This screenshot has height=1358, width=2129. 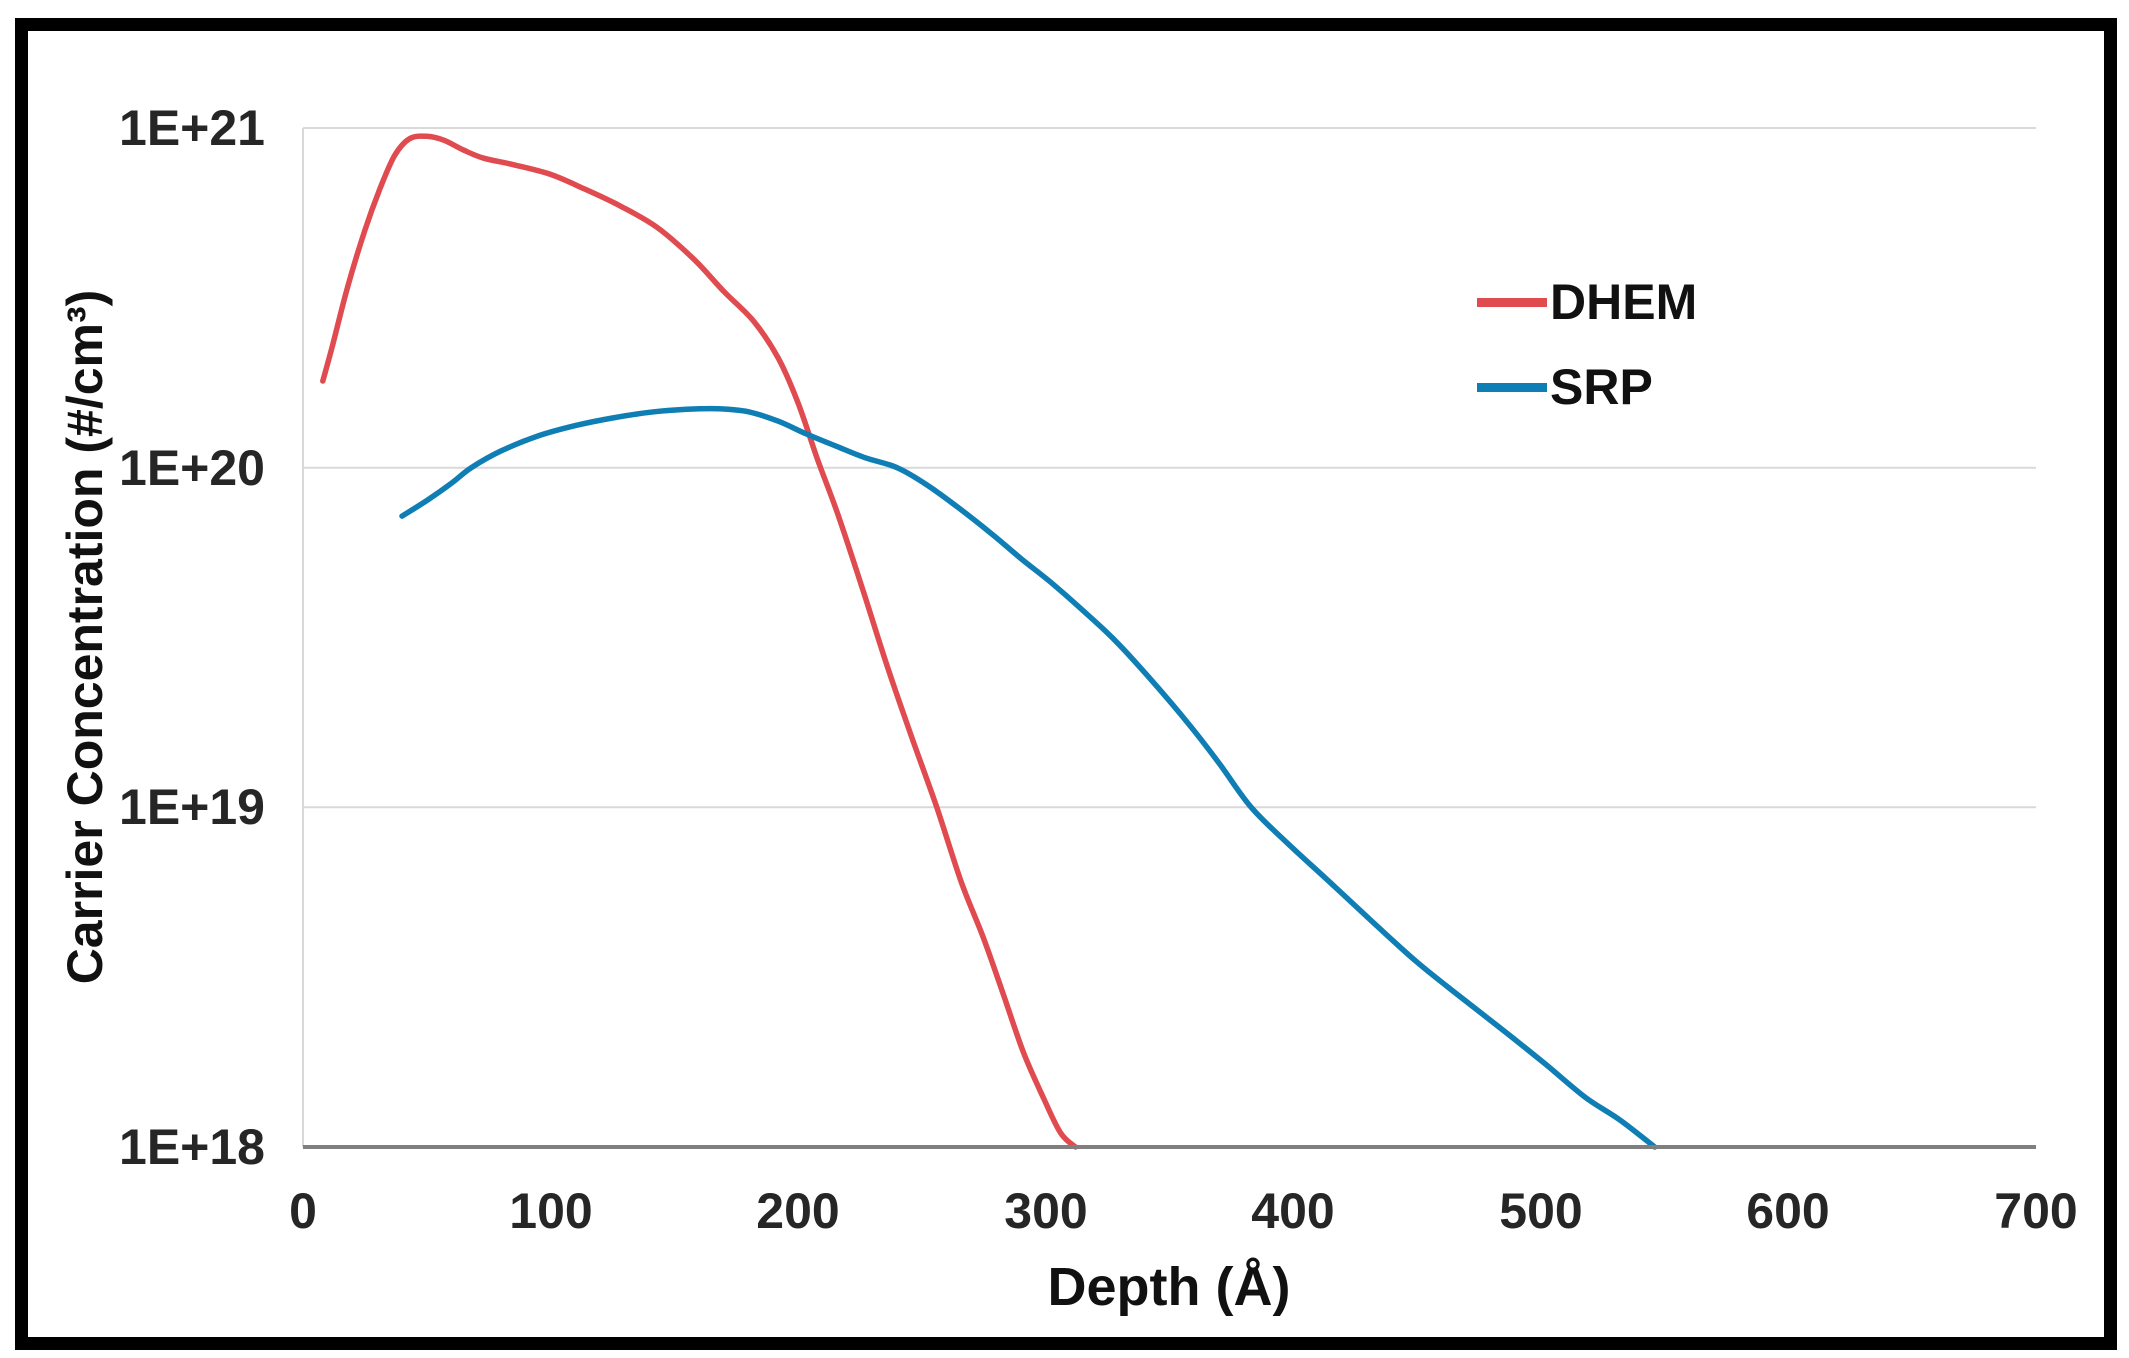 What do you see at coordinates (85, 637) in the screenshot?
I see `y-axis-title: Carrier Concentration (#/cm³)` at bounding box center [85, 637].